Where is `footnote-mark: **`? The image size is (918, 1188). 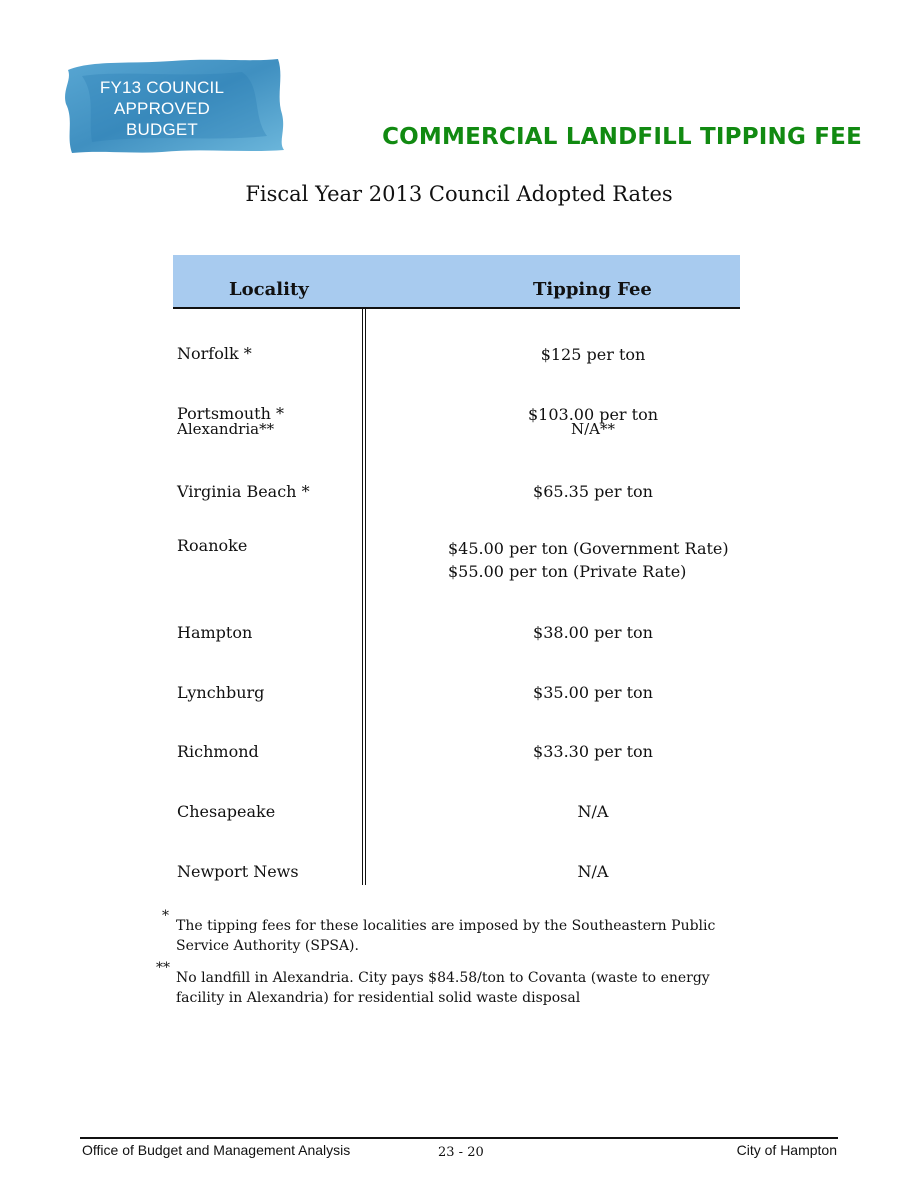
footnote-mark: ** is located at coordinates (163, 968).